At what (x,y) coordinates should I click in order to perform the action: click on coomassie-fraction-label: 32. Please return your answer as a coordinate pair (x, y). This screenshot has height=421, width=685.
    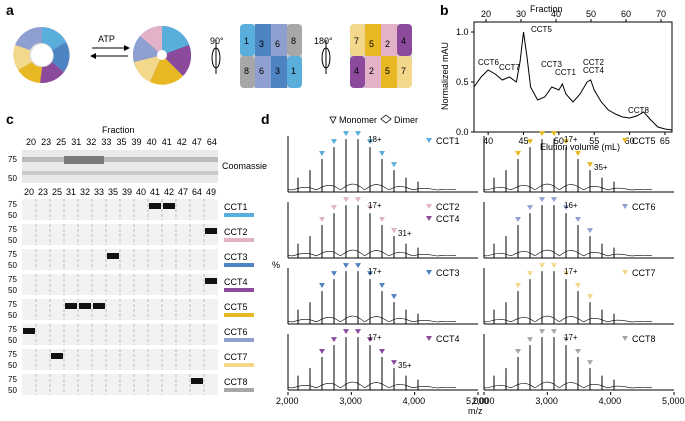
    Looking at the image, I should click on (91, 142).